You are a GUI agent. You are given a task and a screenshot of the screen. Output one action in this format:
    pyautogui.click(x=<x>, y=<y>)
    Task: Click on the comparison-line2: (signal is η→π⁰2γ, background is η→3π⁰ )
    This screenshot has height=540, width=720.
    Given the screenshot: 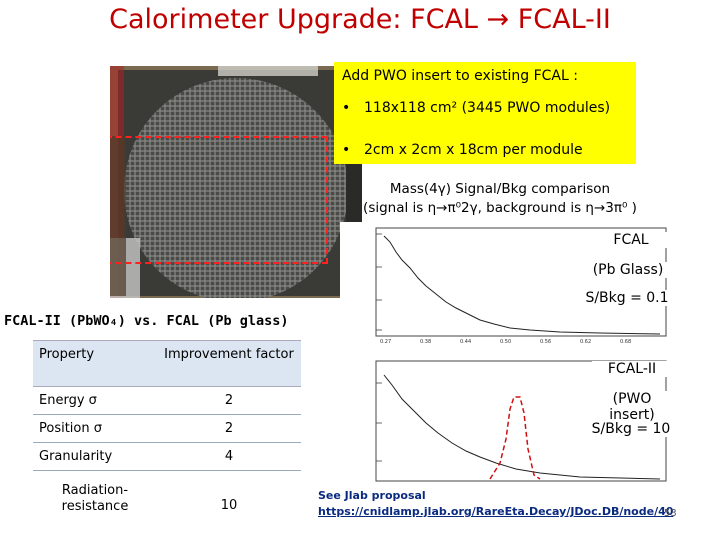 What is the action you would take?
    pyautogui.click(x=500, y=208)
    